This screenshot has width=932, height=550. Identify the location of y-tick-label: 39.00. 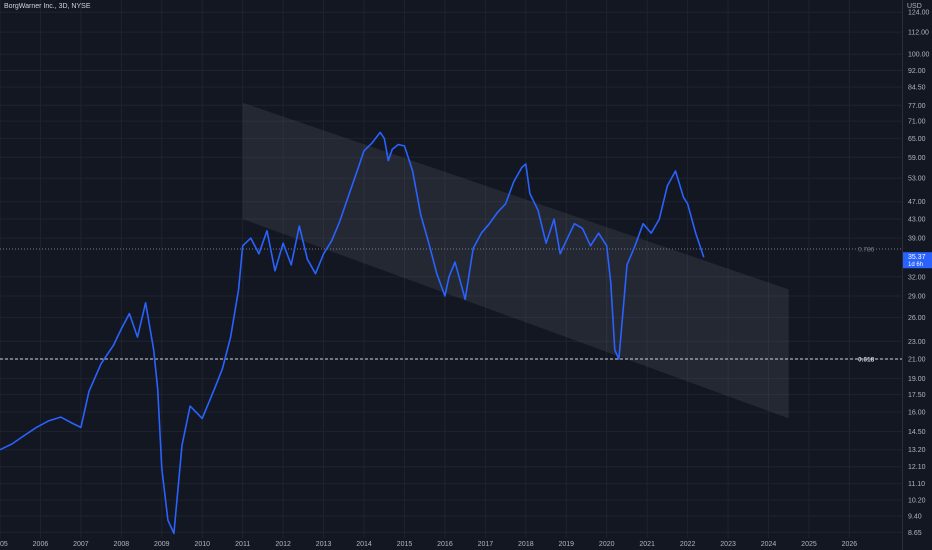
(917, 239).